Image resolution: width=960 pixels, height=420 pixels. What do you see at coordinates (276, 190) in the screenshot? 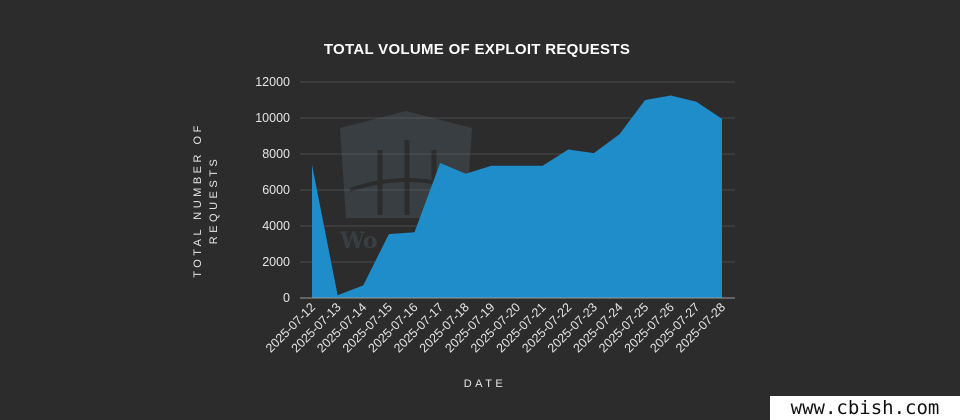
I see `y-tick-label: 6000` at bounding box center [276, 190].